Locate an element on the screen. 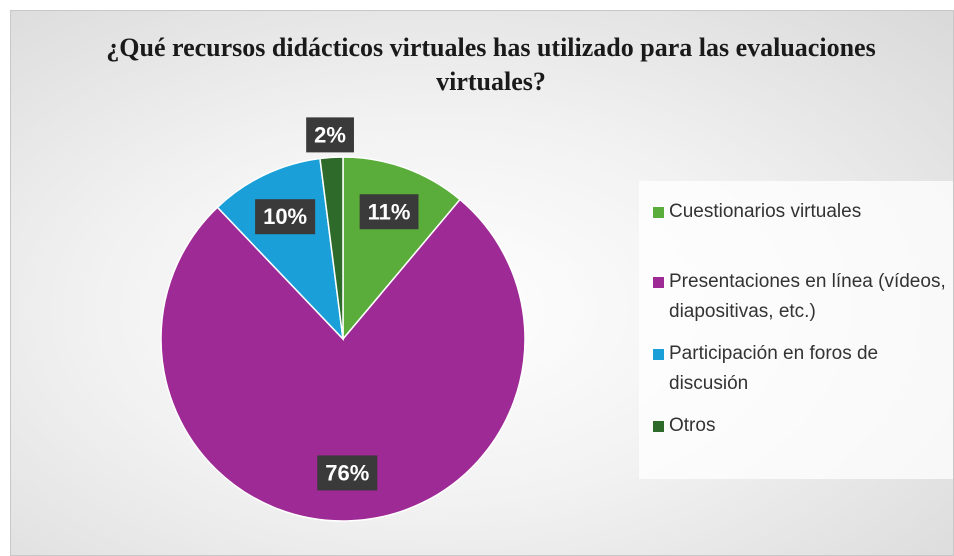  data-label: 76% is located at coordinates (347, 473).